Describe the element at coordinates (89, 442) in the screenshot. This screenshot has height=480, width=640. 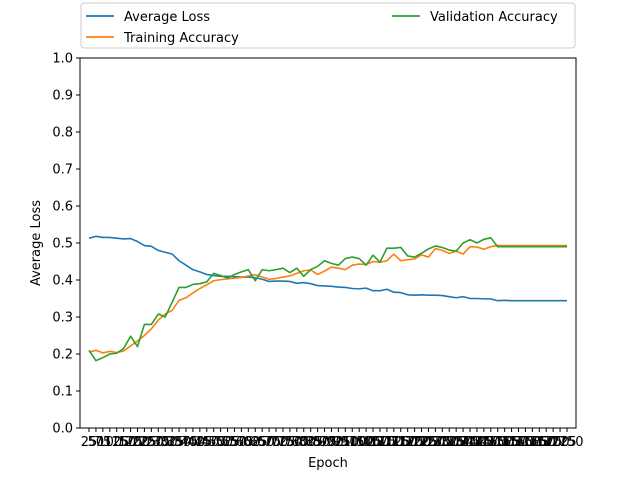
I see `x-tick-label: 25` at that location.